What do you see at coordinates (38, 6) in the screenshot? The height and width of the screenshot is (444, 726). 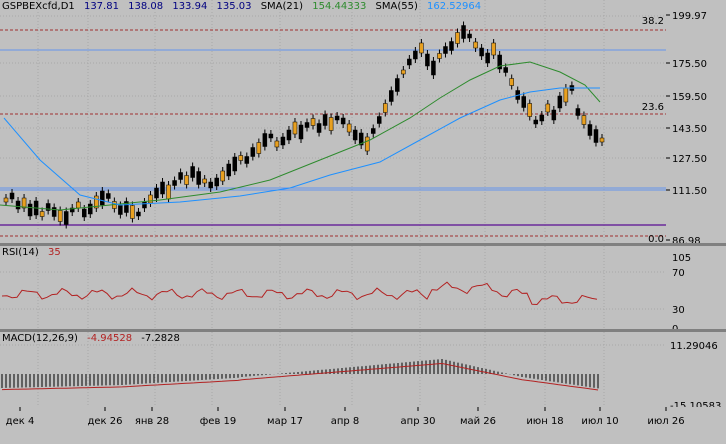 I see `symbol-label: GSPBEXcfd,D1` at bounding box center [38, 6].